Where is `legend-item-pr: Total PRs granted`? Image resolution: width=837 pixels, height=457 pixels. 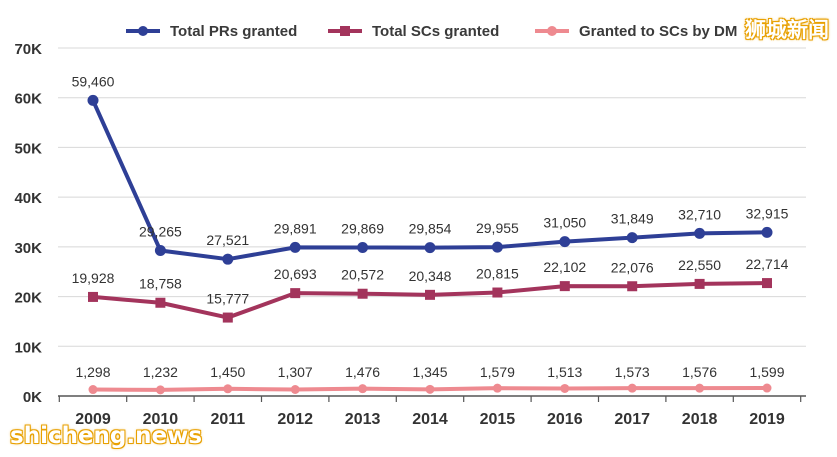 legend-item-pr: Total PRs granted is located at coordinates (211, 31).